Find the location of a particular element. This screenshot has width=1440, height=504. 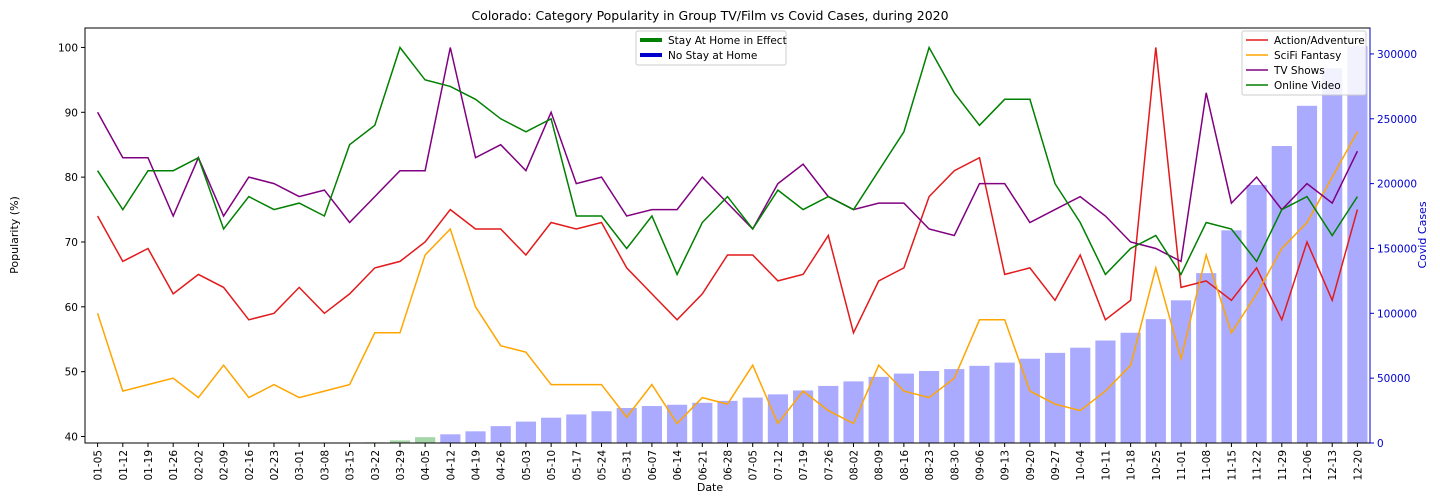

legend-box is located at coordinates (711, 48).